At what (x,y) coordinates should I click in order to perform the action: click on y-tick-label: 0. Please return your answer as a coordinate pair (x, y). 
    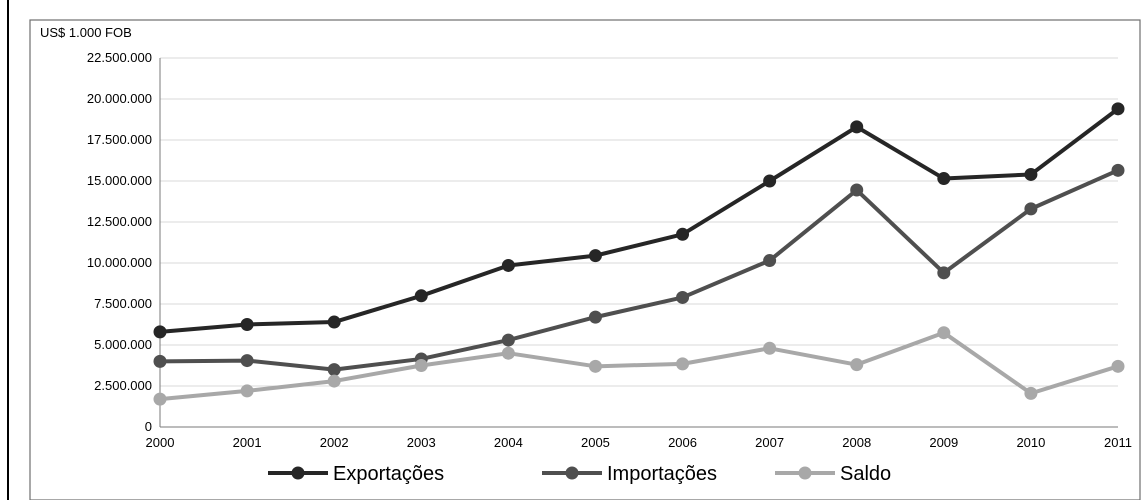
    Looking at the image, I should click on (148, 426).